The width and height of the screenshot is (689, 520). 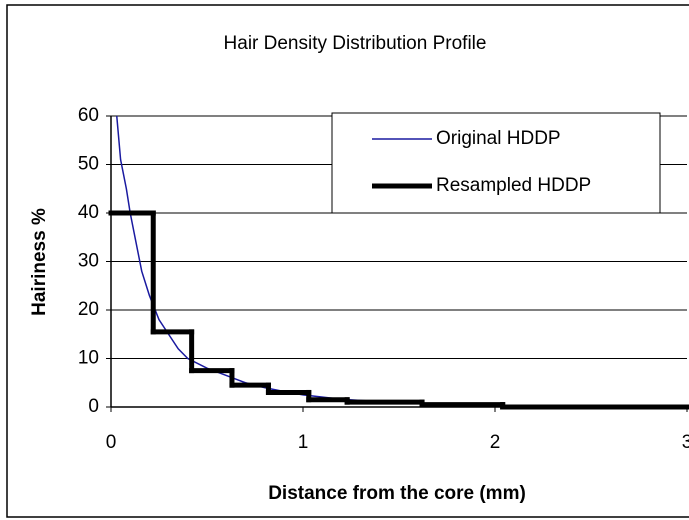 I want to click on chart-title: Hair Density Distribution Profile, so click(x=355, y=43).